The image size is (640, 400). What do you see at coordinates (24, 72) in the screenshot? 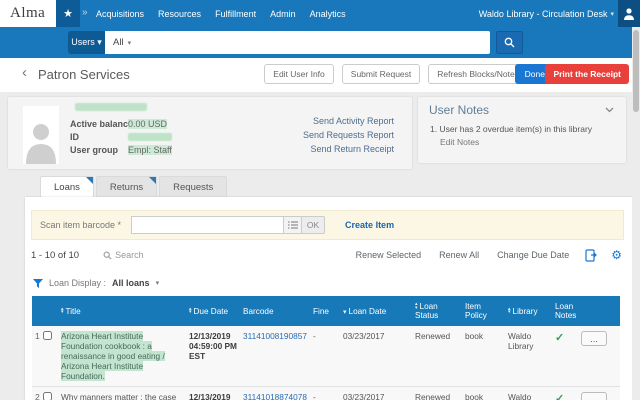
I see `back-icon: ‹` at bounding box center [24, 72].